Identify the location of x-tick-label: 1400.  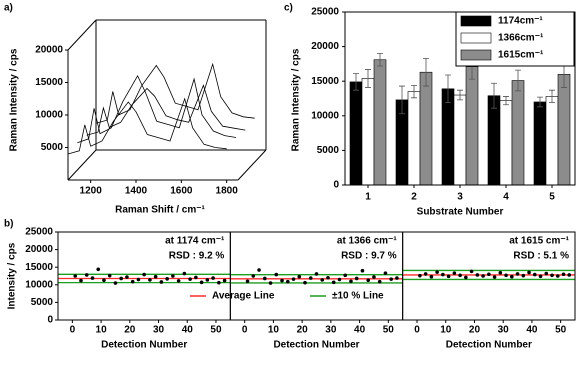
(136, 191).